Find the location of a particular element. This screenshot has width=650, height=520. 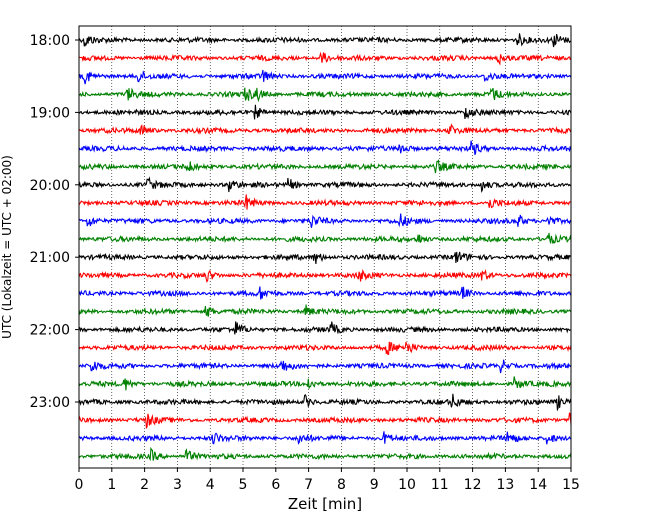

trace-2030 is located at coordinates (325, 220).